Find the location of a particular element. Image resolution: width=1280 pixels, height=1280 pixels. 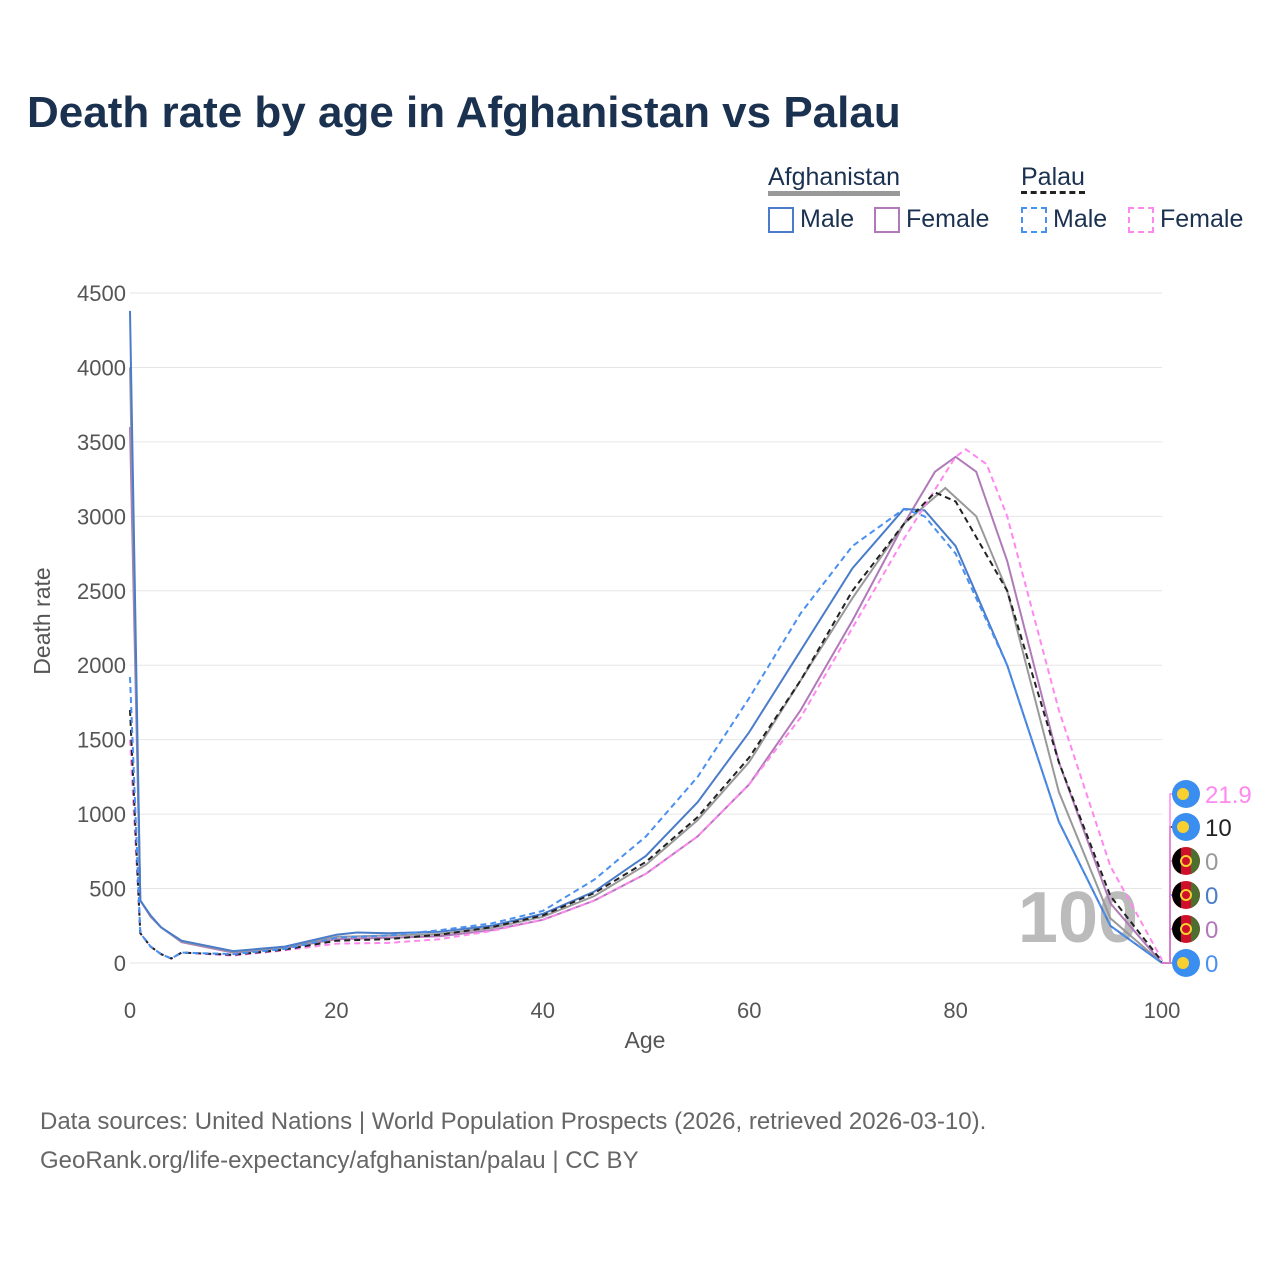

legend-group-palau: Palau is located at coordinates (1053, 178).